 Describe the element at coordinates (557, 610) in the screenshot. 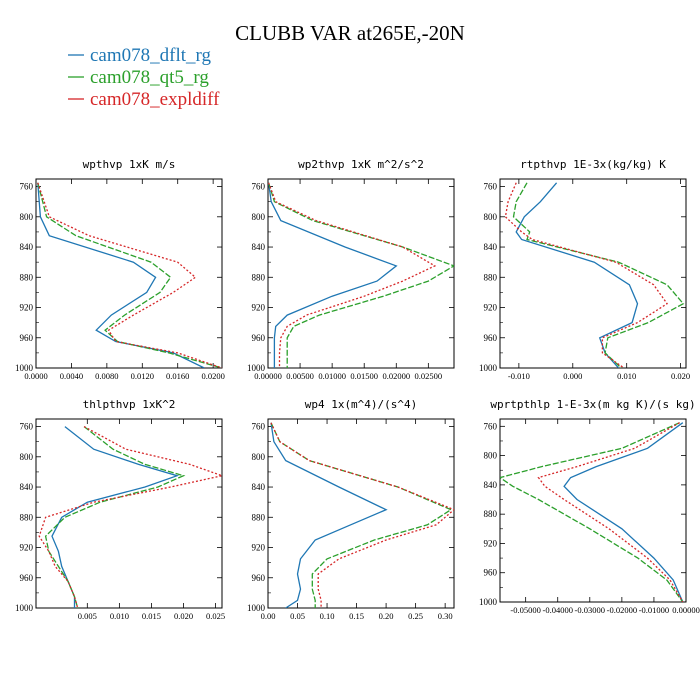

I see `xtick-label: -0.04000` at that location.